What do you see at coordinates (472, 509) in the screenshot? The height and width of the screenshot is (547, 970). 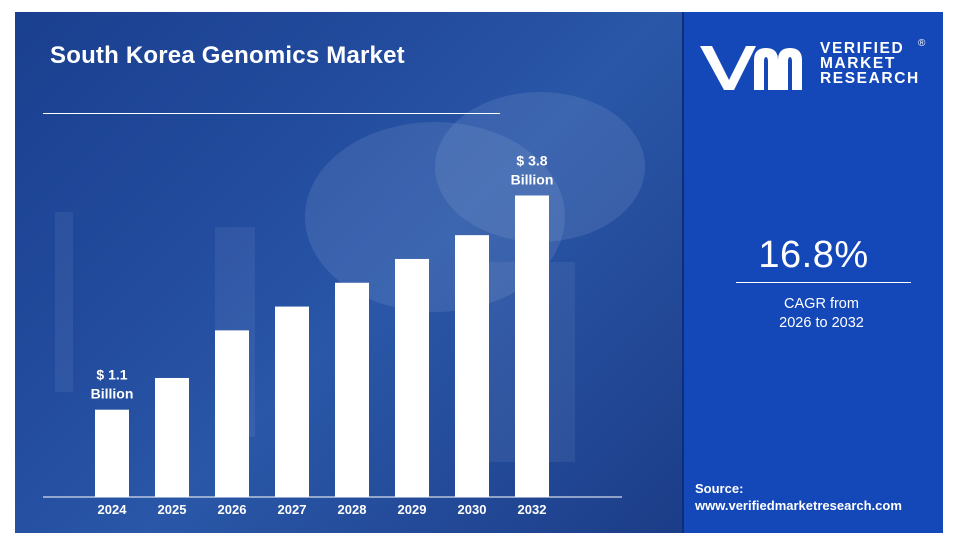 I see `x-tick-label: 2030` at bounding box center [472, 509].